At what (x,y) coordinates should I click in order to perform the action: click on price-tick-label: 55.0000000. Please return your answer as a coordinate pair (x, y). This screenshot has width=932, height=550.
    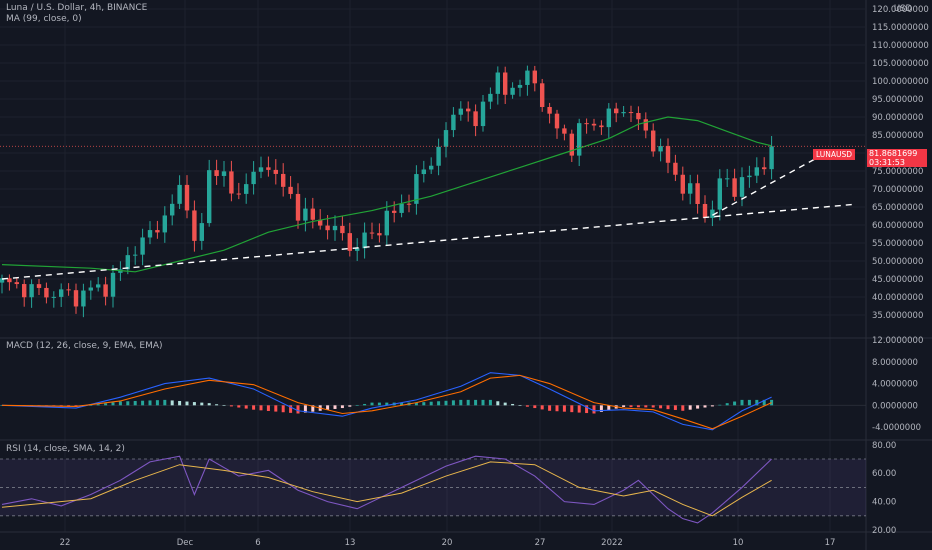
    Looking at the image, I should click on (897, 244).